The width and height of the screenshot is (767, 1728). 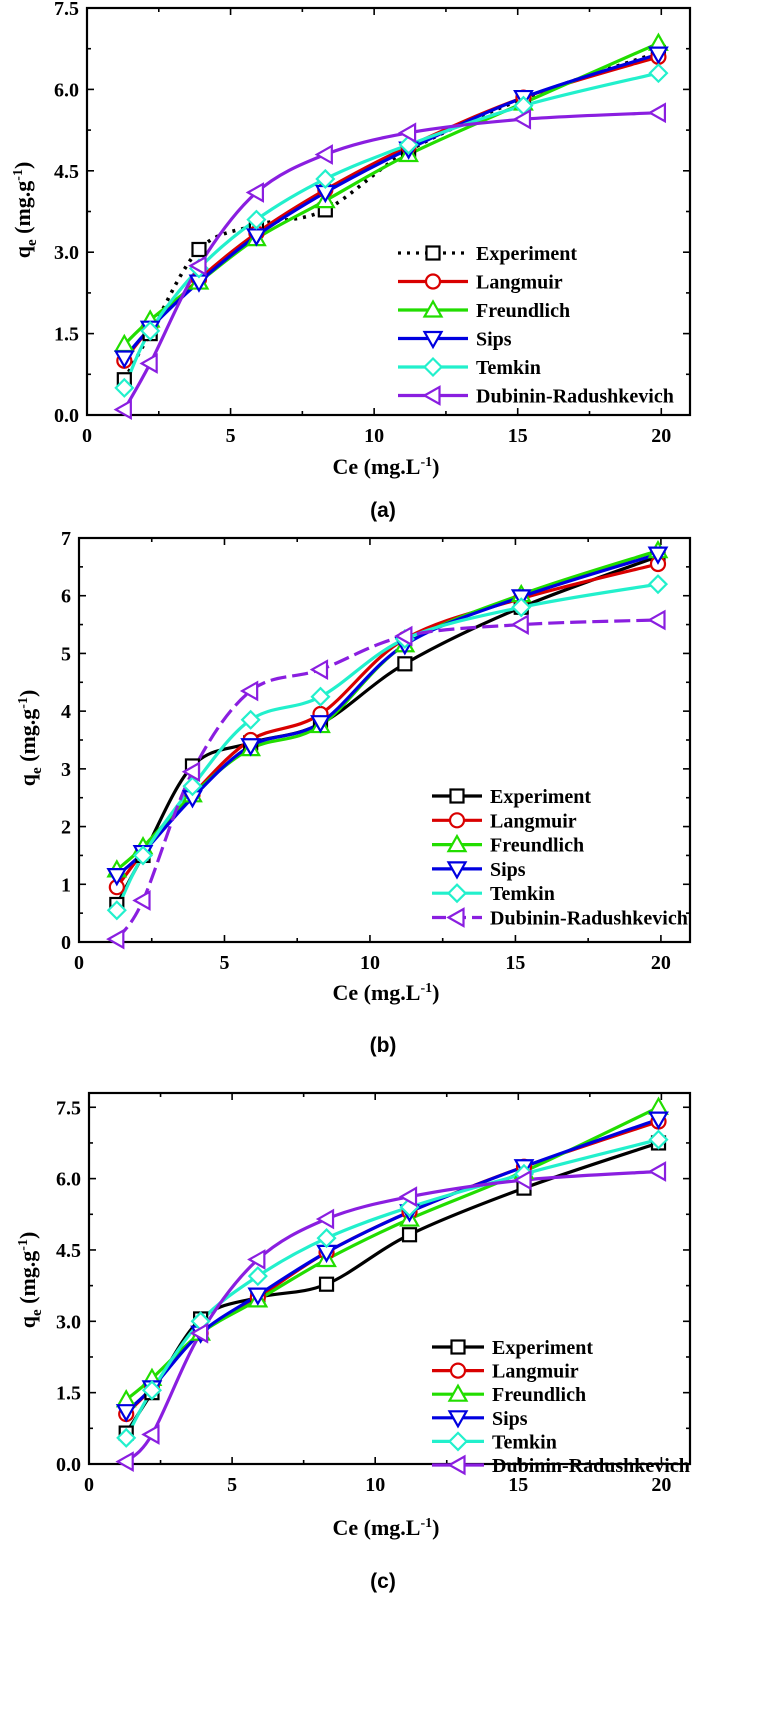 I want to click on legend-marker-sips, so click(x=433, y=340).